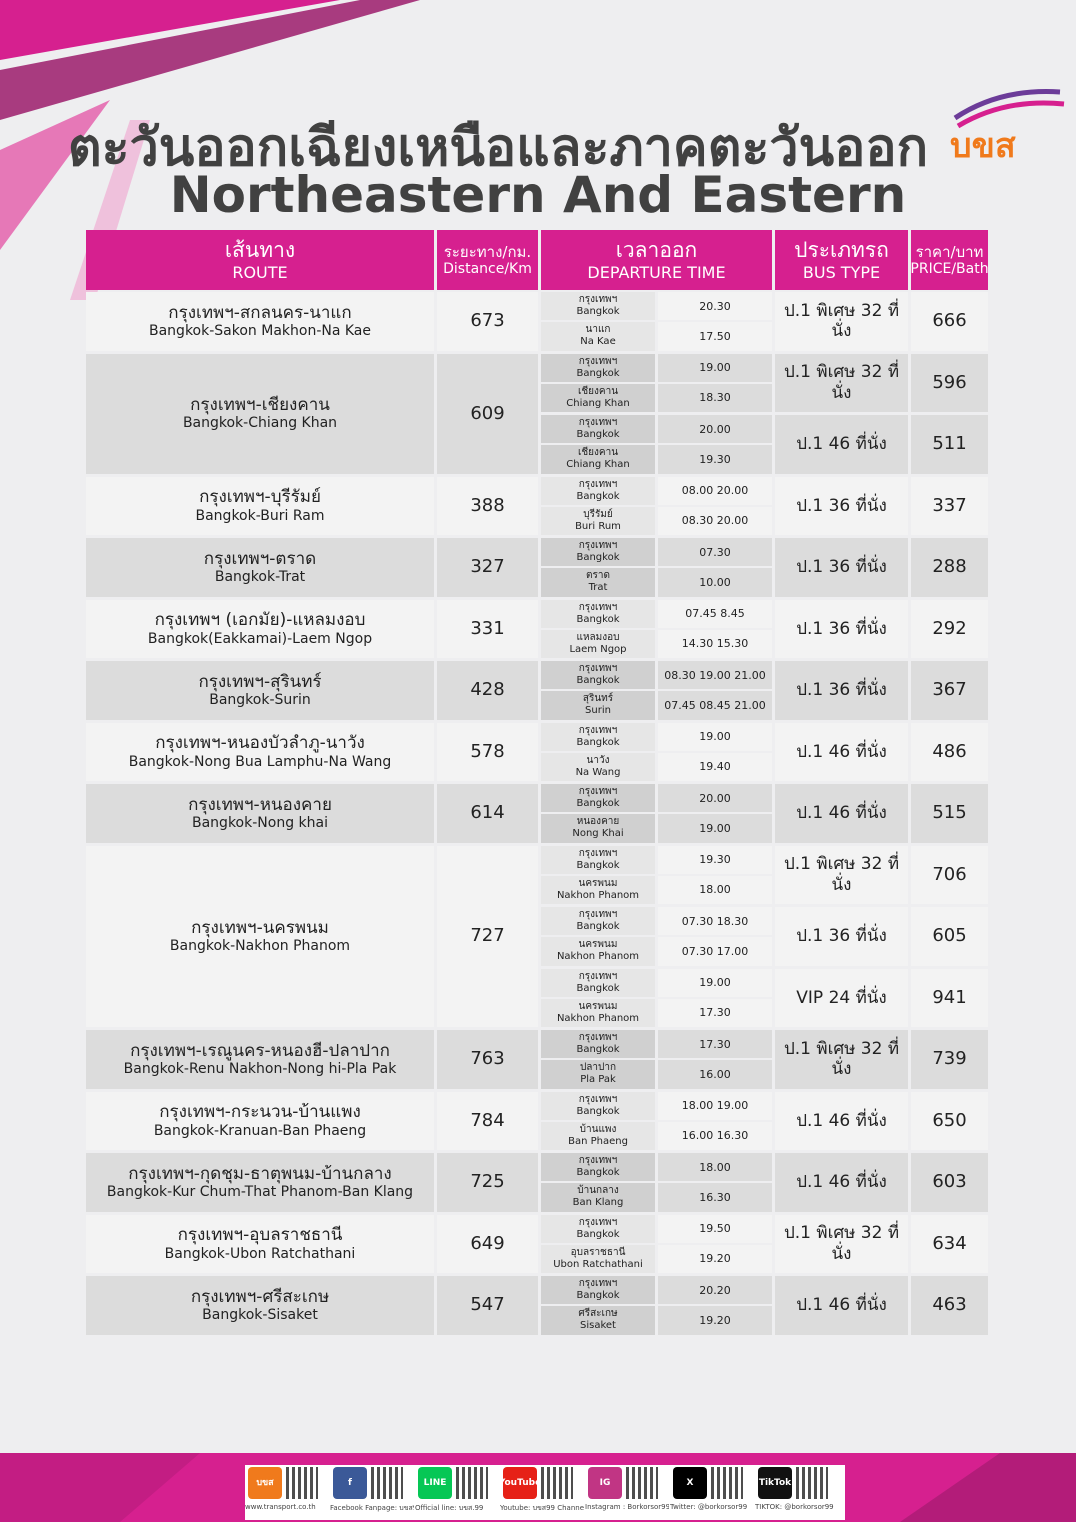 Image resolution: width=1076 pixels, height=1522 pixels. I want to click on column-header: ราคา/บาท PRICE/Bath, so click(949, 260).